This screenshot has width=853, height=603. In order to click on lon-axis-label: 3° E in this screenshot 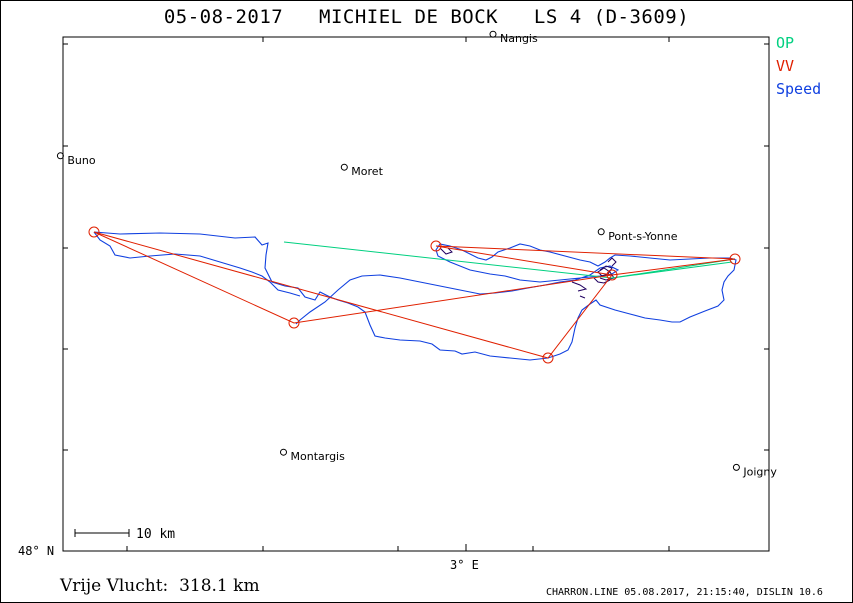, I will do `click(464, 565)`.